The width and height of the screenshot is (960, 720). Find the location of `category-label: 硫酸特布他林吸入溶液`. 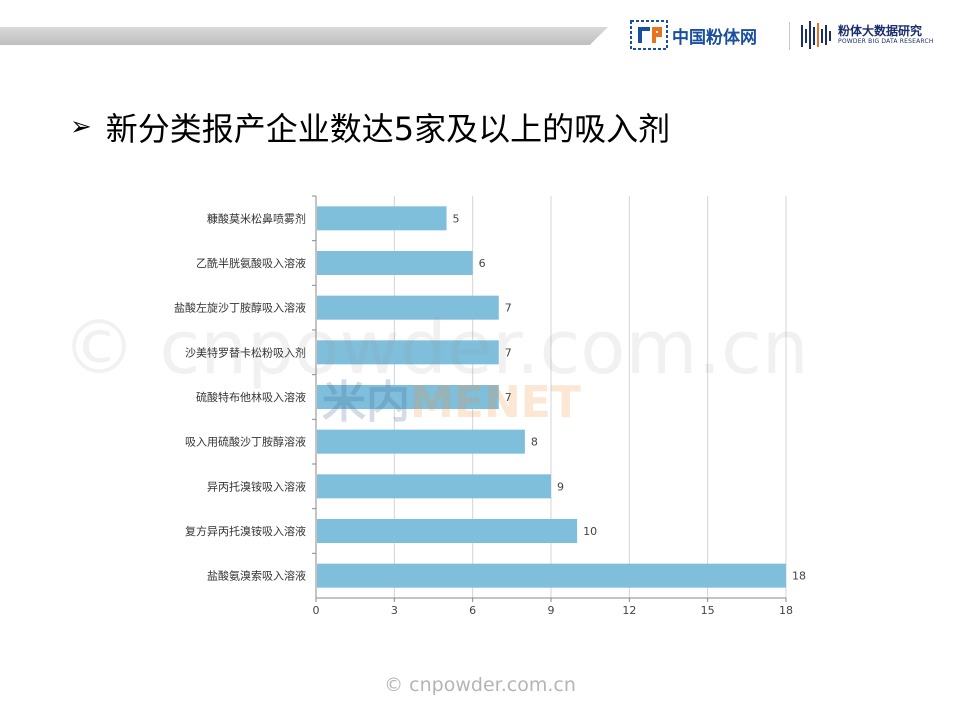

category-label: 硫酸特布他林吸入溶液 is located at coordinates (251, 397).